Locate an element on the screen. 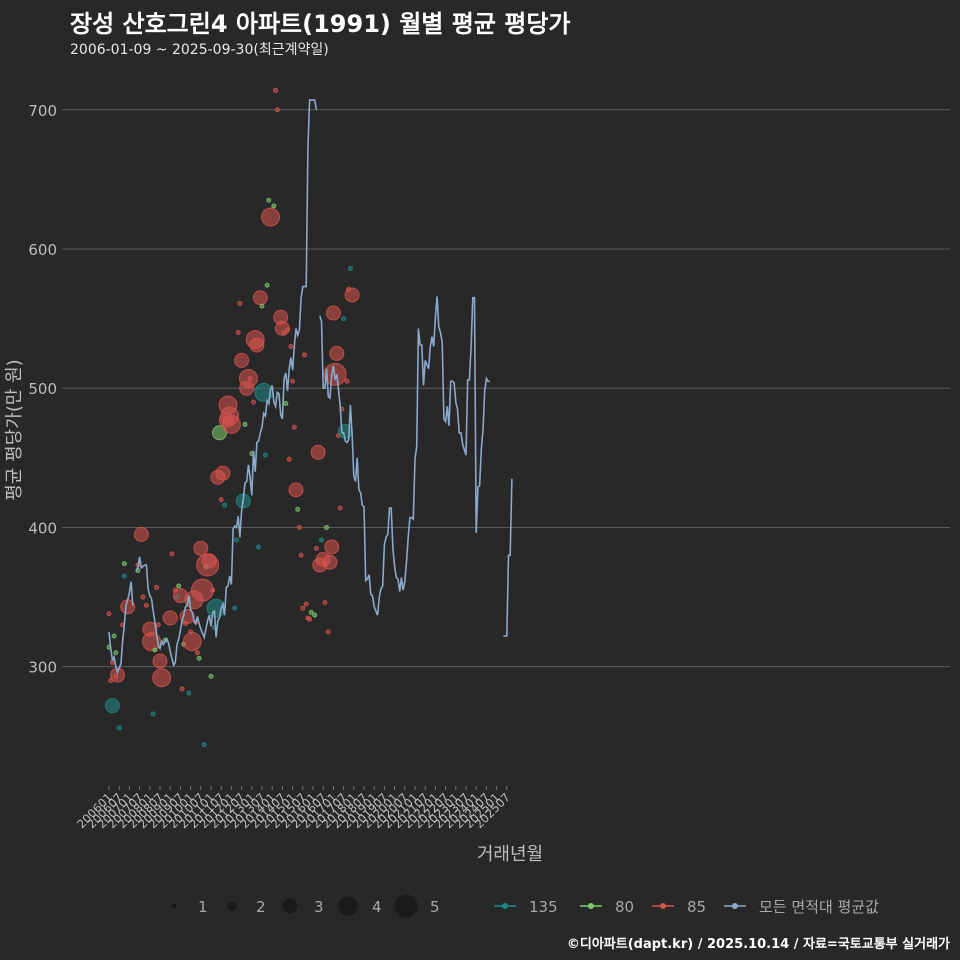  y-tick-label: 500 is located at coordinates (42, 389).